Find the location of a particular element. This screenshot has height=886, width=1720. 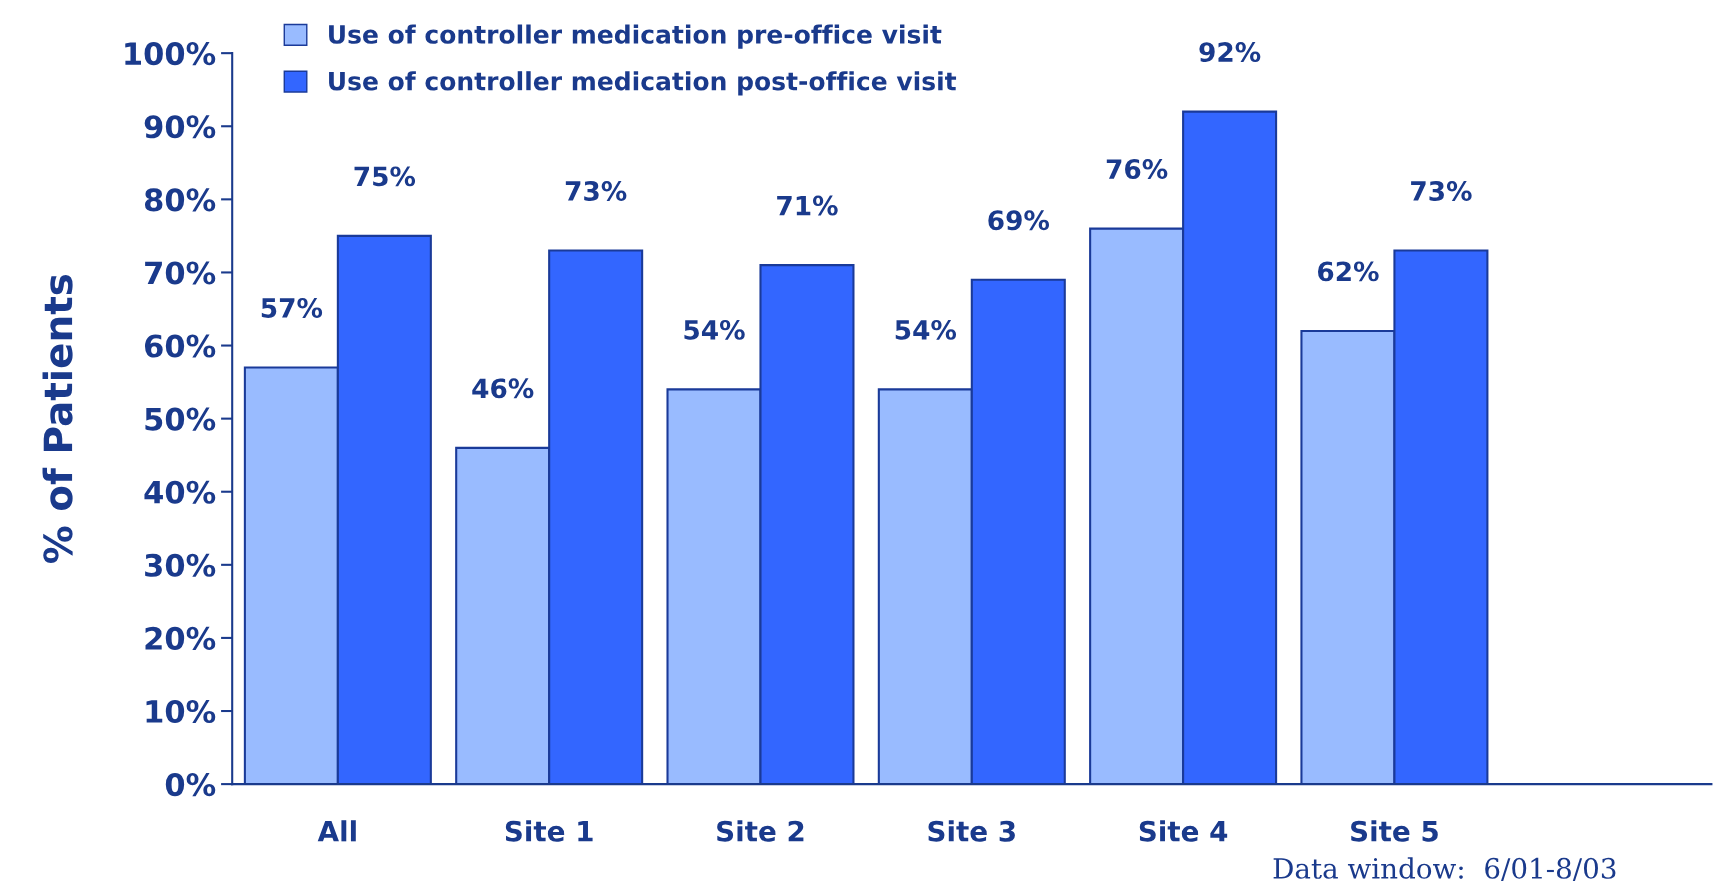

y-tick-label: 40% is located at coordinates (180, 492).